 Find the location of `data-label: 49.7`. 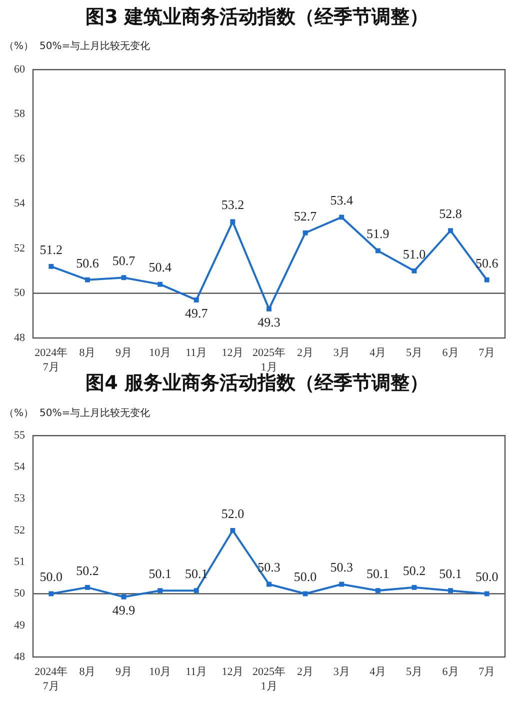

data-label: 49.7 is located at coordinates (196, 312).